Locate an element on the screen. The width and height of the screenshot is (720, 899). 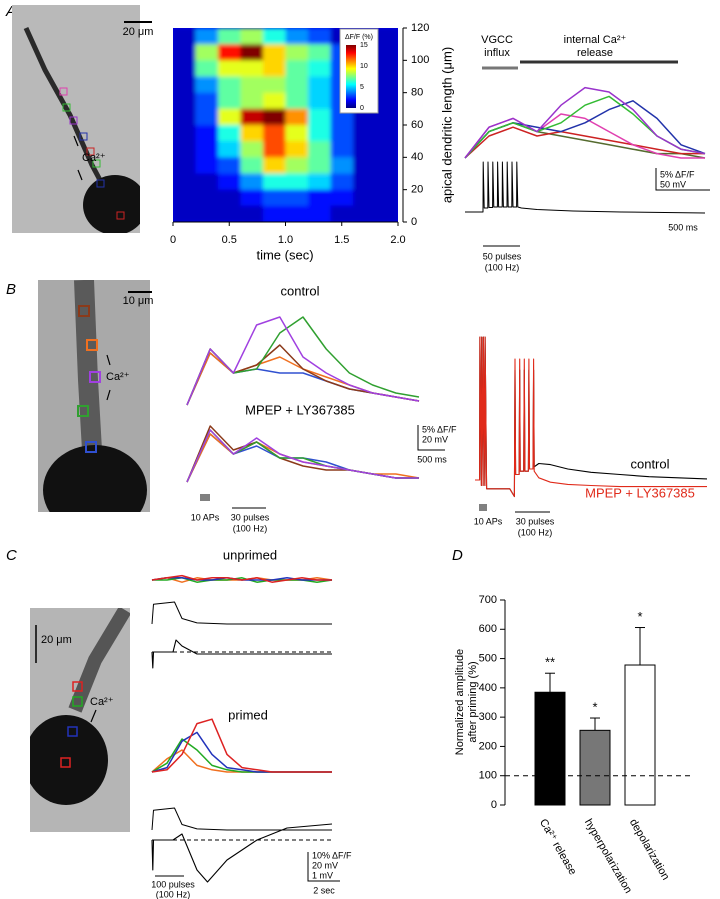
scale-bar is located at coordinates (682, 179).